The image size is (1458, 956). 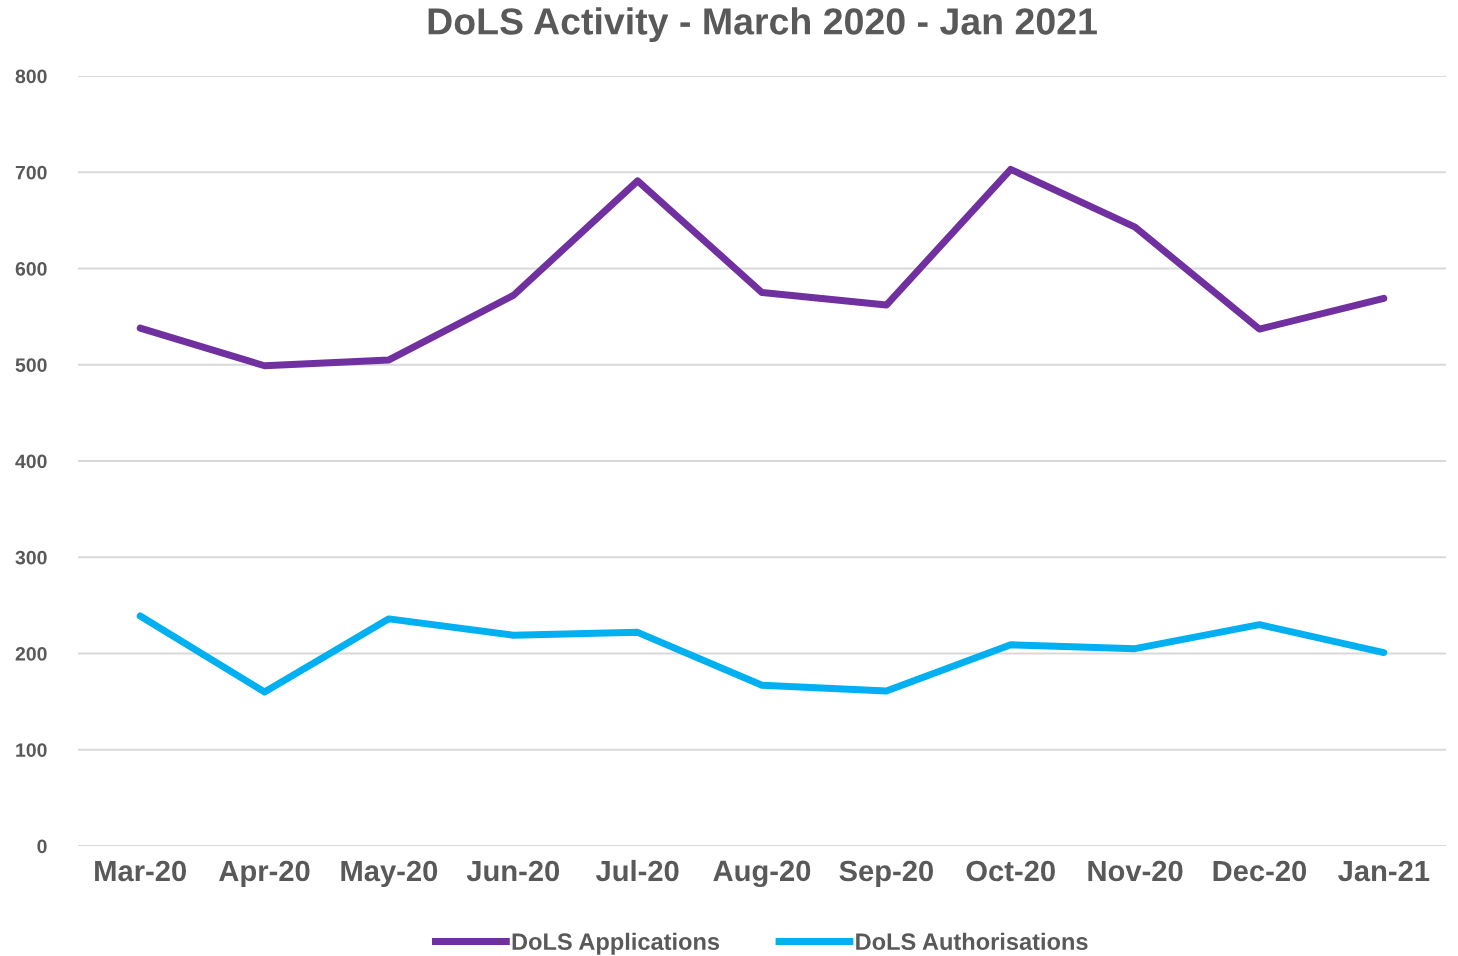 What do you see at coordinates (31, 268) in the screenshot?
I see `y-tick-label: 600` at bounding box center [31, 268].